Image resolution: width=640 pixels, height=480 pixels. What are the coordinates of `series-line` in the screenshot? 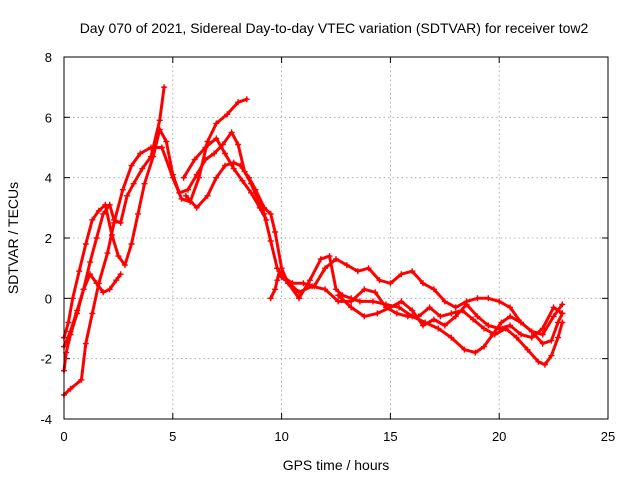 It's located at (275, 284).